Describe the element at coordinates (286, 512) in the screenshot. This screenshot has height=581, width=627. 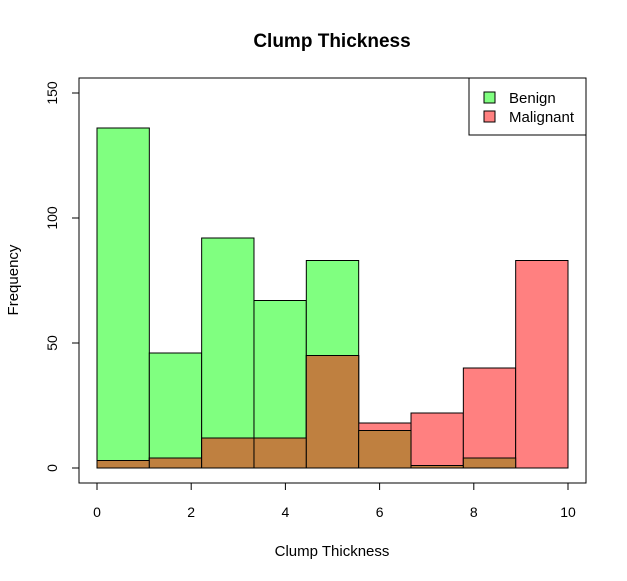
I see `x-tick-label-4: 4` at that location.